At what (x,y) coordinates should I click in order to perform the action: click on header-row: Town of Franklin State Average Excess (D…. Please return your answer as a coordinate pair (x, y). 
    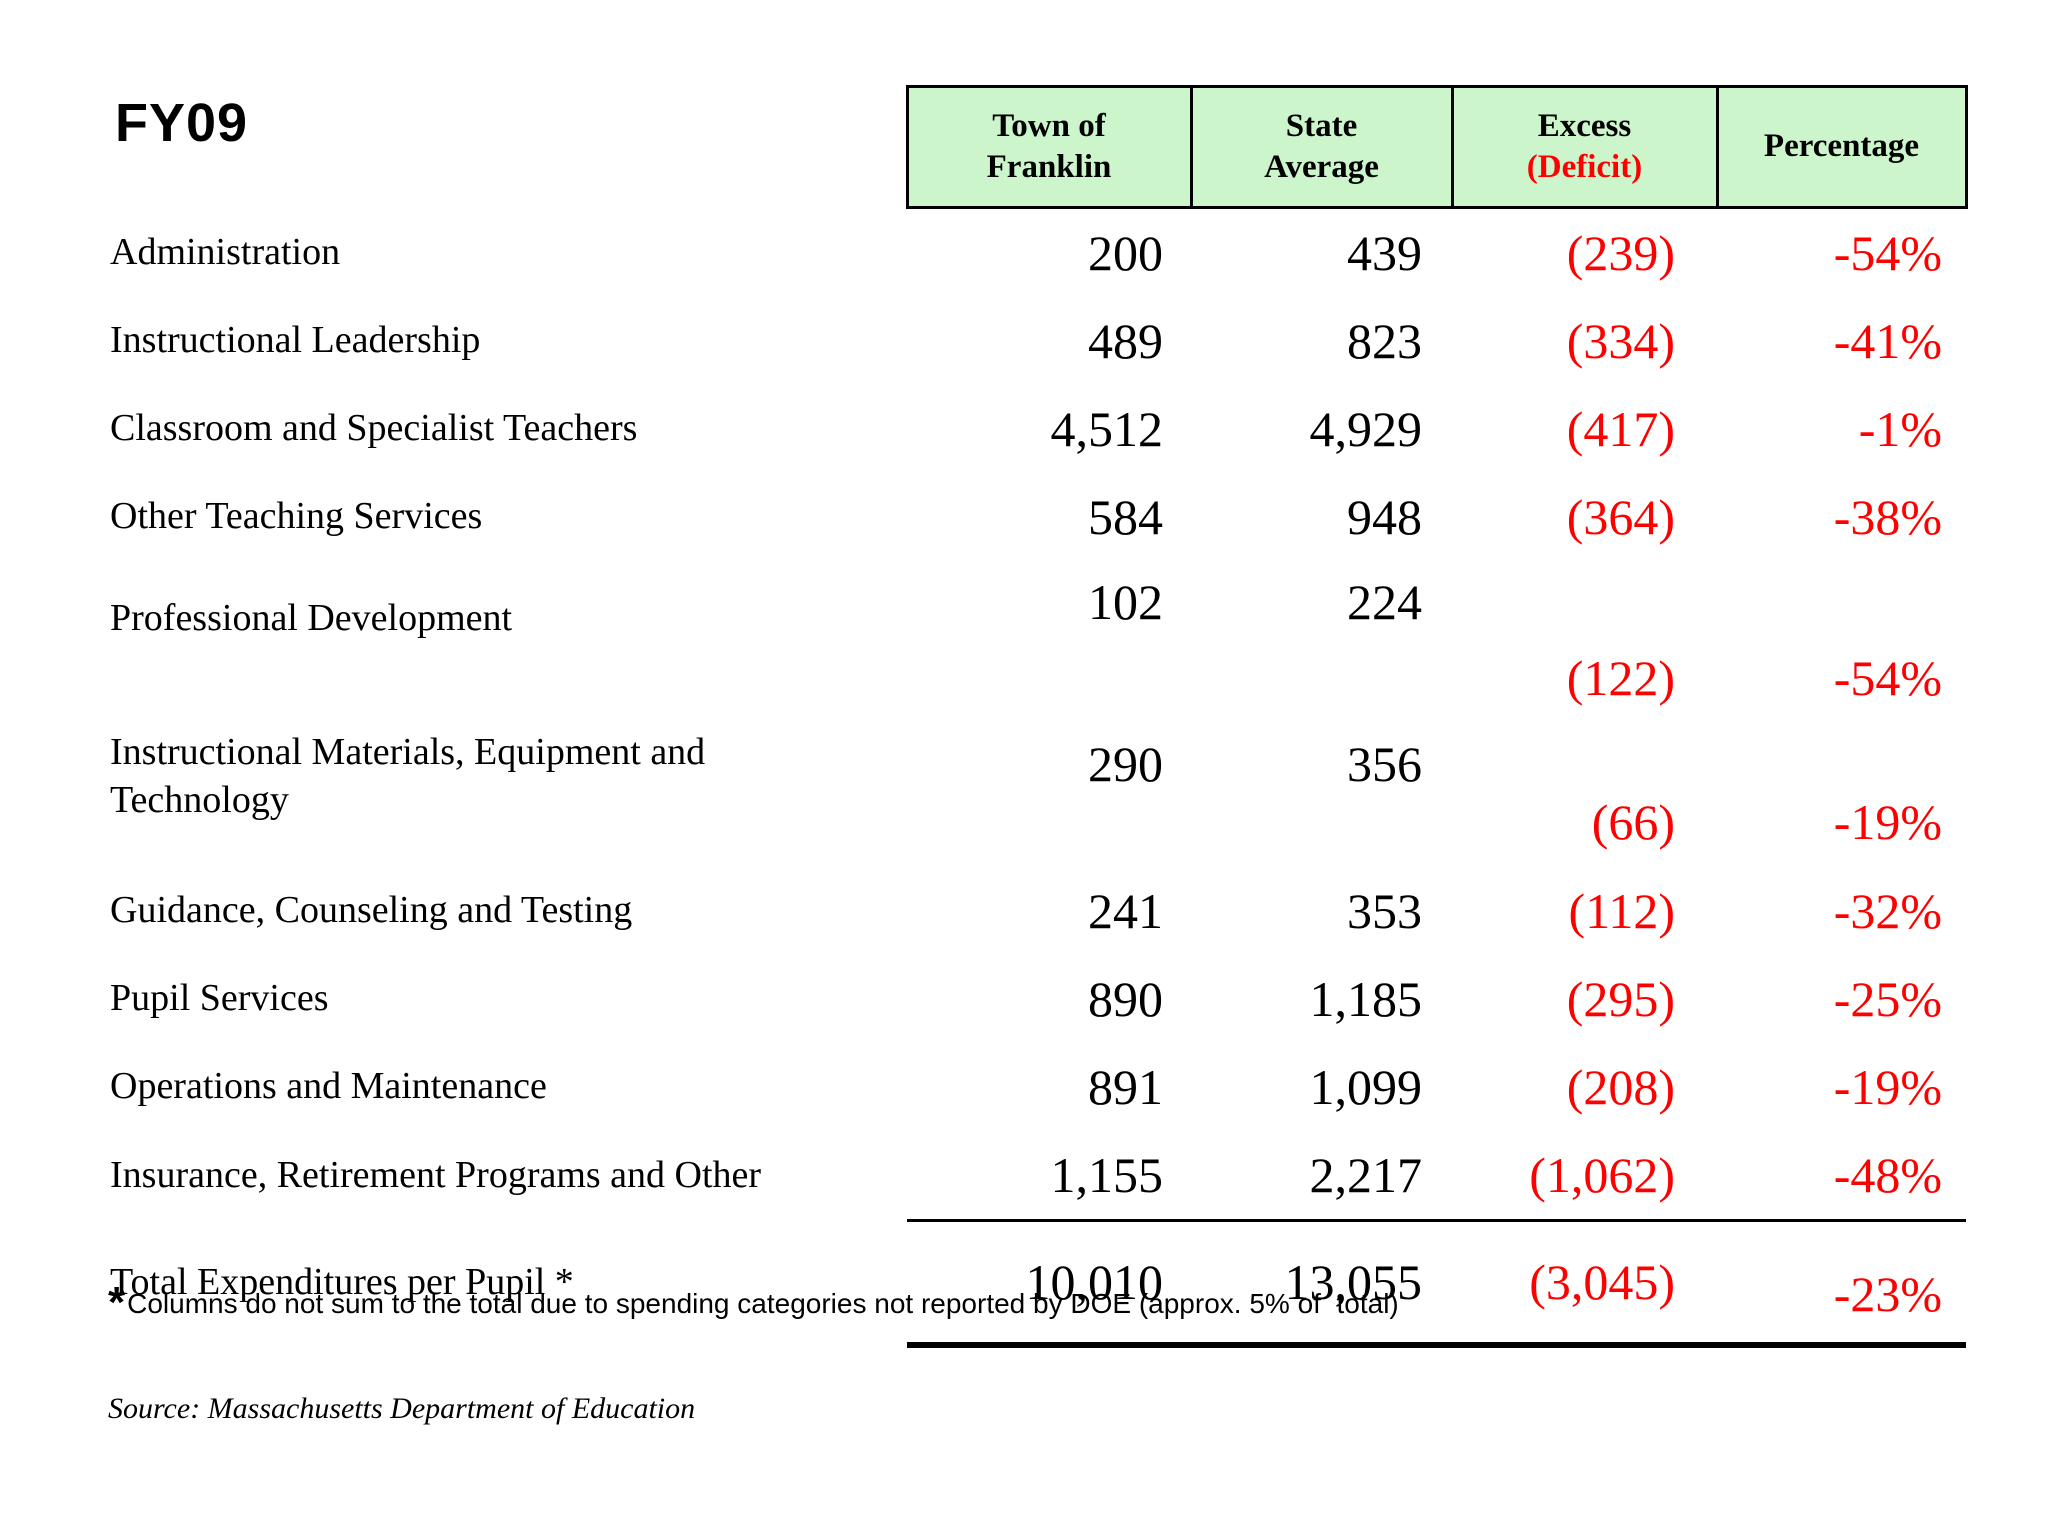
    Looking at the image, I should click on (1031, 147).